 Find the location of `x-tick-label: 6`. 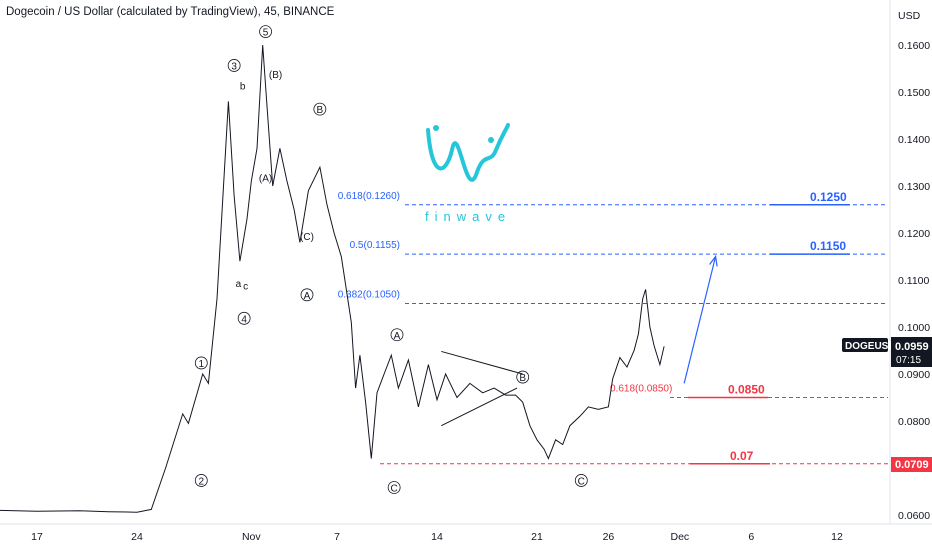

x-tick-label: 6 is located at coordinates (751, 537).